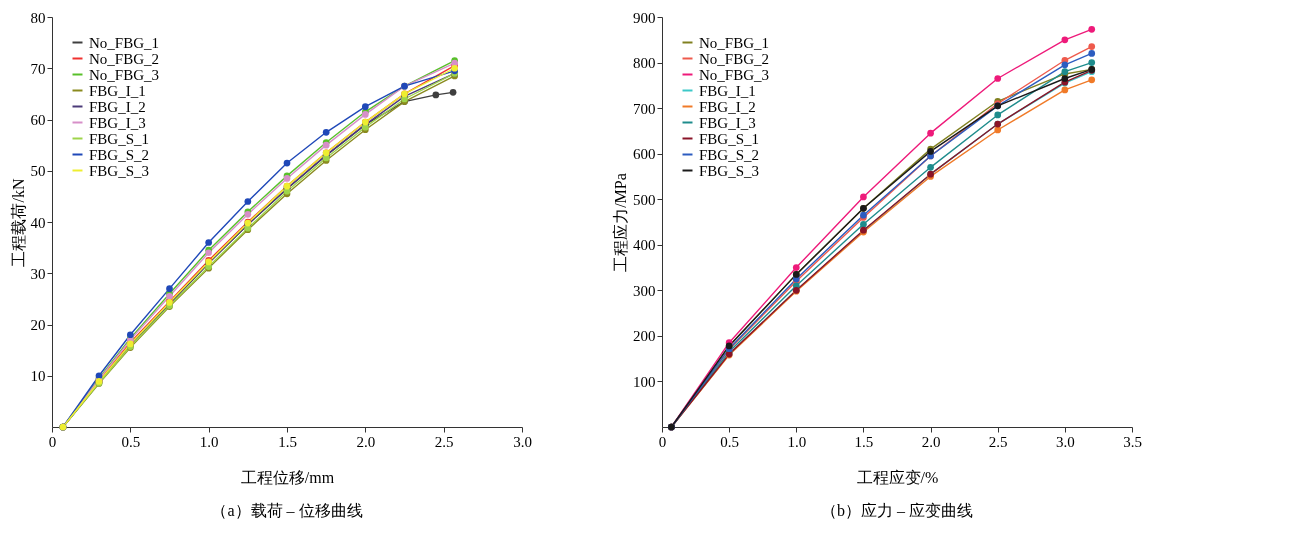  I want to click on y-axis-title: 工程应力/MPa, so click(620, 222).